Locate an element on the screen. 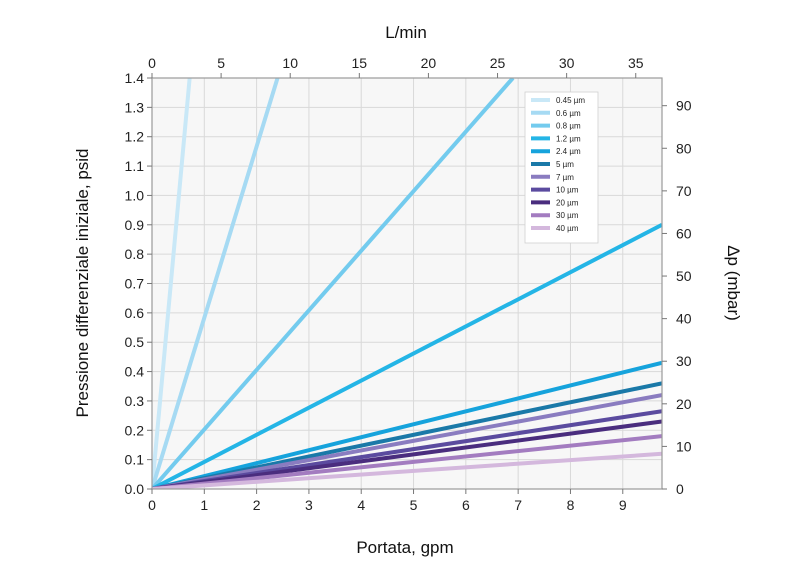 The width and height of the screenshot is (800, 577). y-tick-label: 0.6 is located at coordinates (135, 313).